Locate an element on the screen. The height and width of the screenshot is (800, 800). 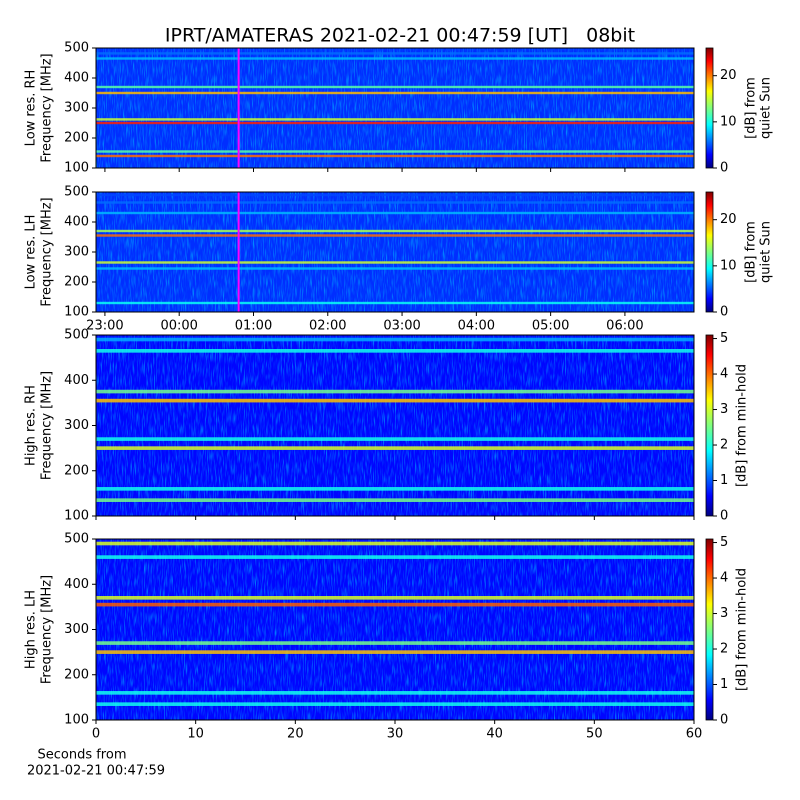
y-axis-label: High res. RH is located at coordinates (31, 425).